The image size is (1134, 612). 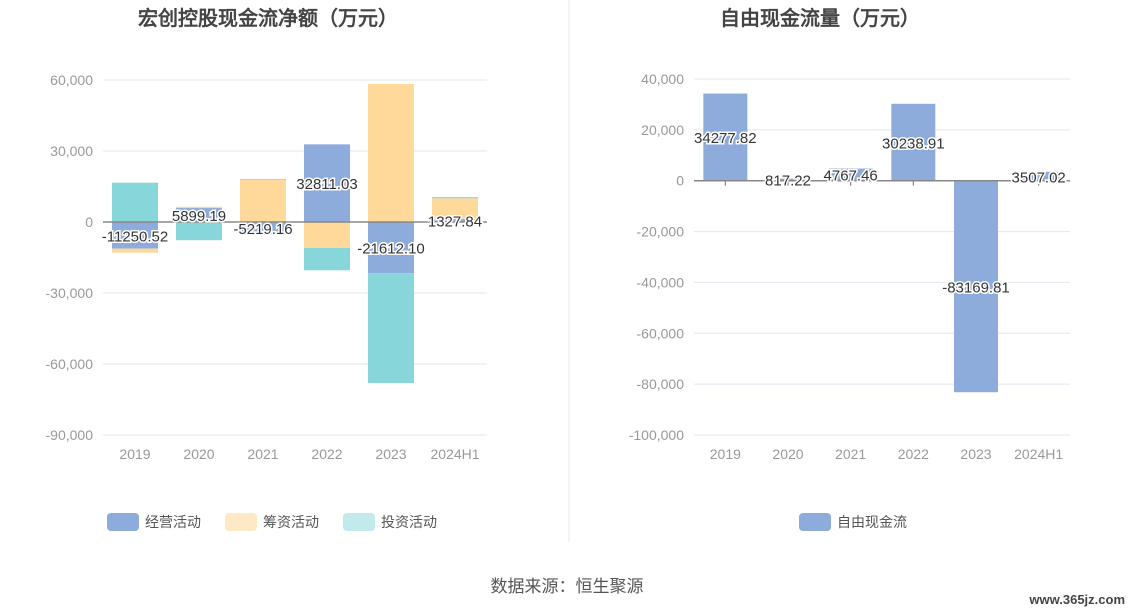 What do you see at coordinates (662, 130) in the screenshot?
I see `y-tick-label: 20,000` at bounding box center [662, 130].